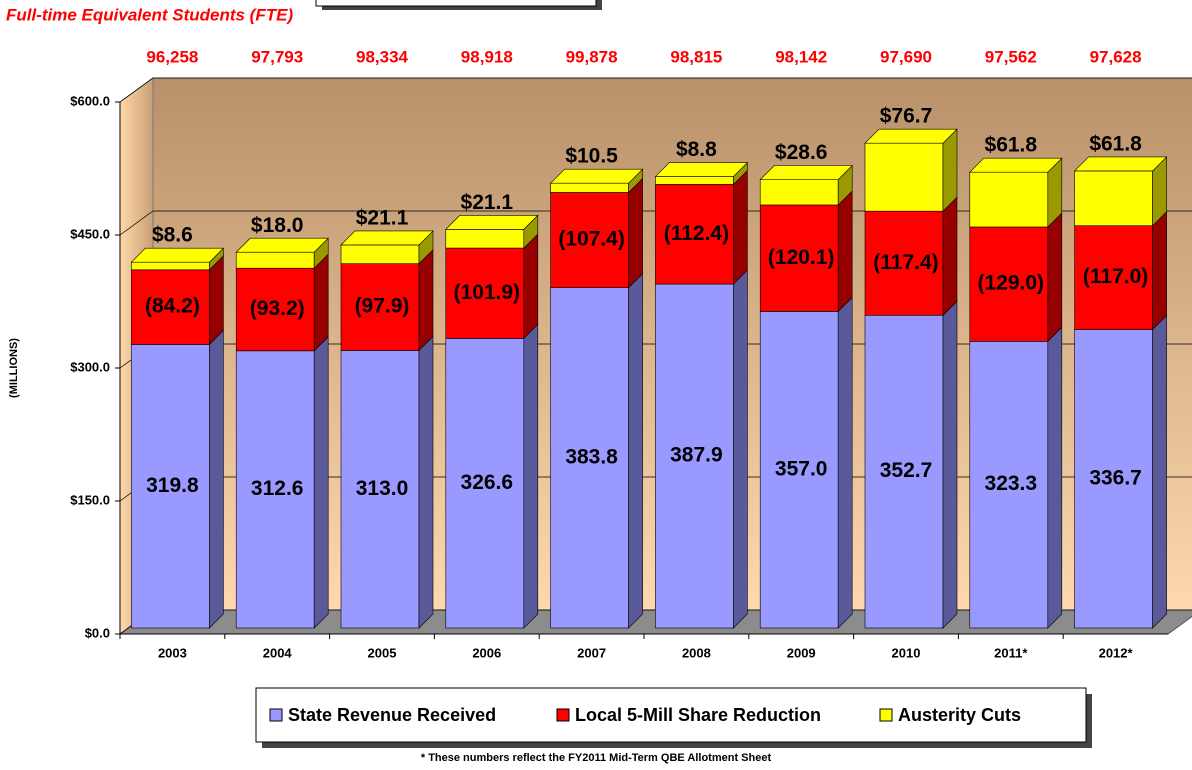 The height and width of the screenshot is (770, 1192). I want to click on y-axis-label: (MILLIONS), so click(14, 368).